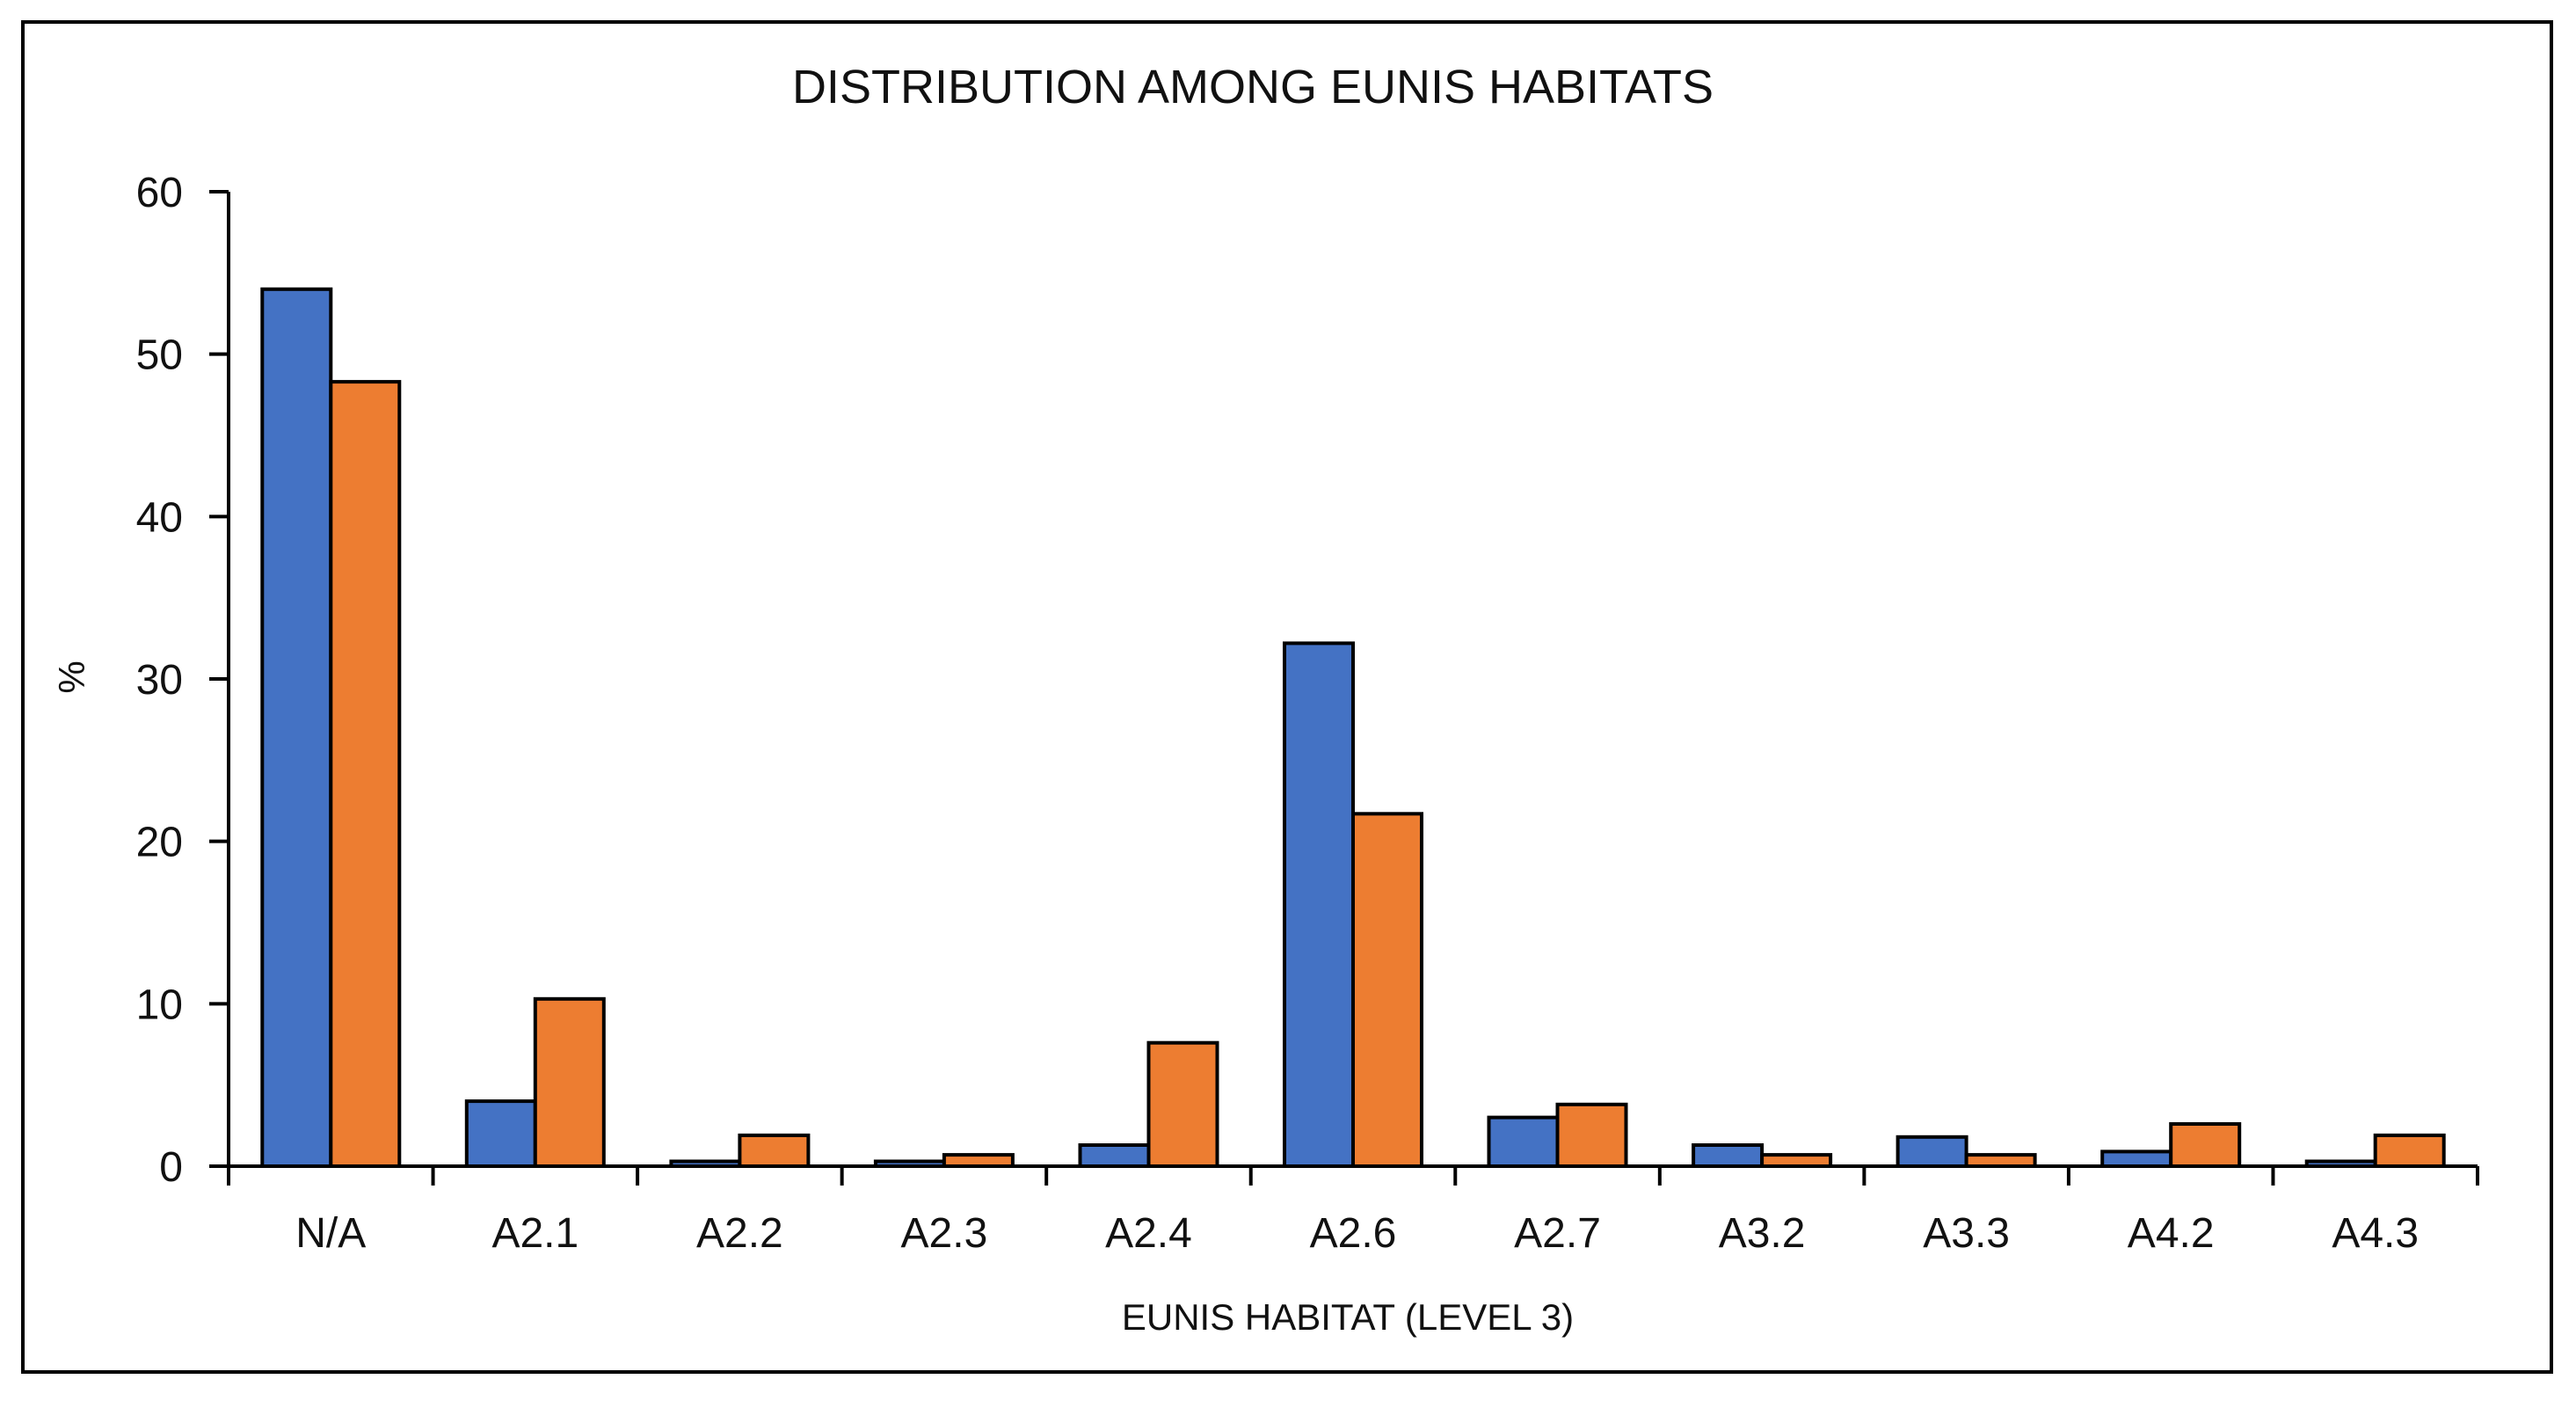 The width and height of the screenshot is (2576, 1401). I want to click on x-axis-title: EUNIS HABITAT (LEVEL 3), so click(1348, 1317).